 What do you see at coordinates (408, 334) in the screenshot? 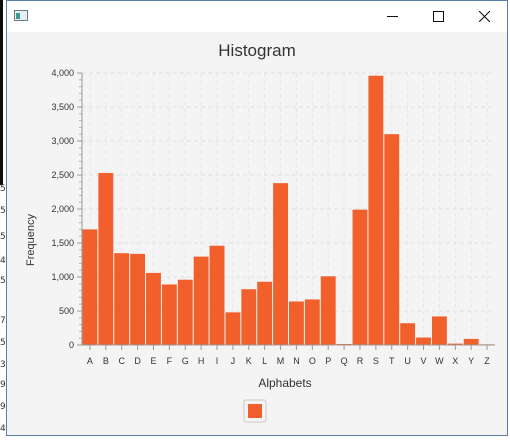
I see `bar-u` at bounding box center [408, 334].